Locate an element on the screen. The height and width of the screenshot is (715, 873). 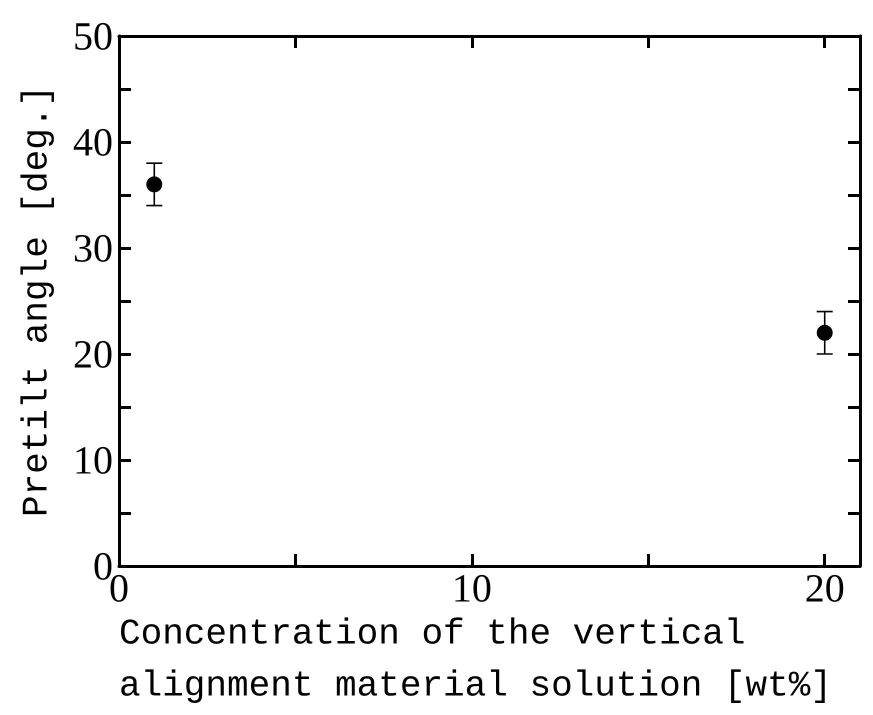
x-axis-title: Concentration of the vertical alignment material solution [wt%] is located at coordinates (475, 660).